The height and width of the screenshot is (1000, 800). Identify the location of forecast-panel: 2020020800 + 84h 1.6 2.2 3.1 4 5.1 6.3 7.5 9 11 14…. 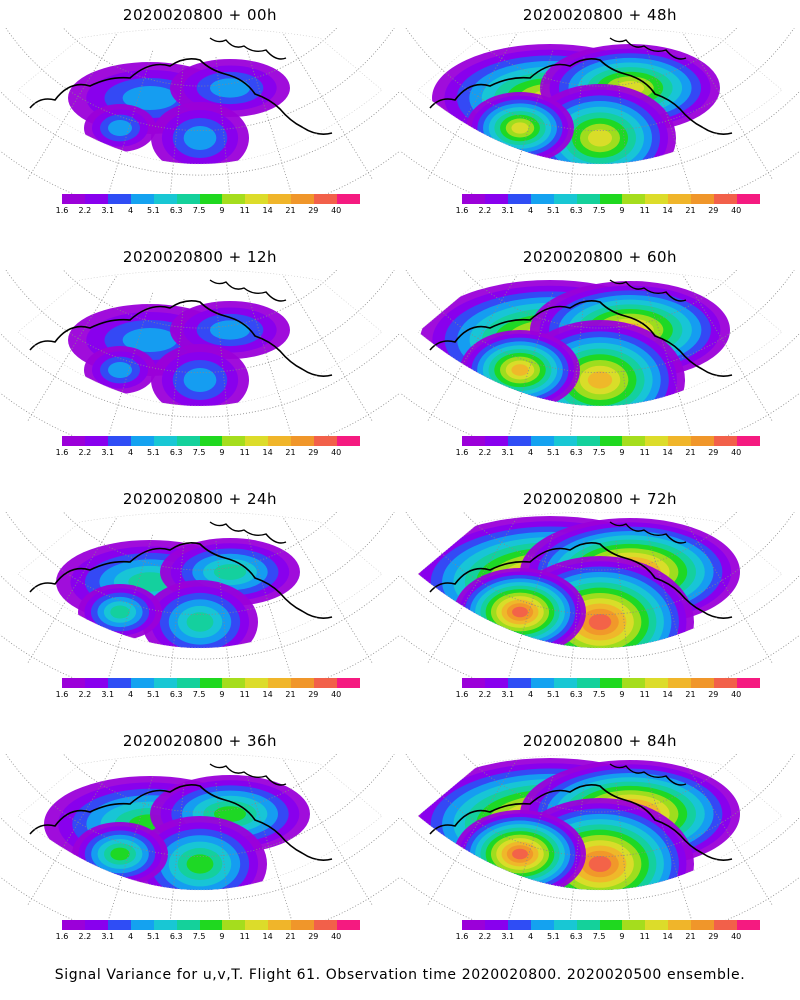
(600, 848).